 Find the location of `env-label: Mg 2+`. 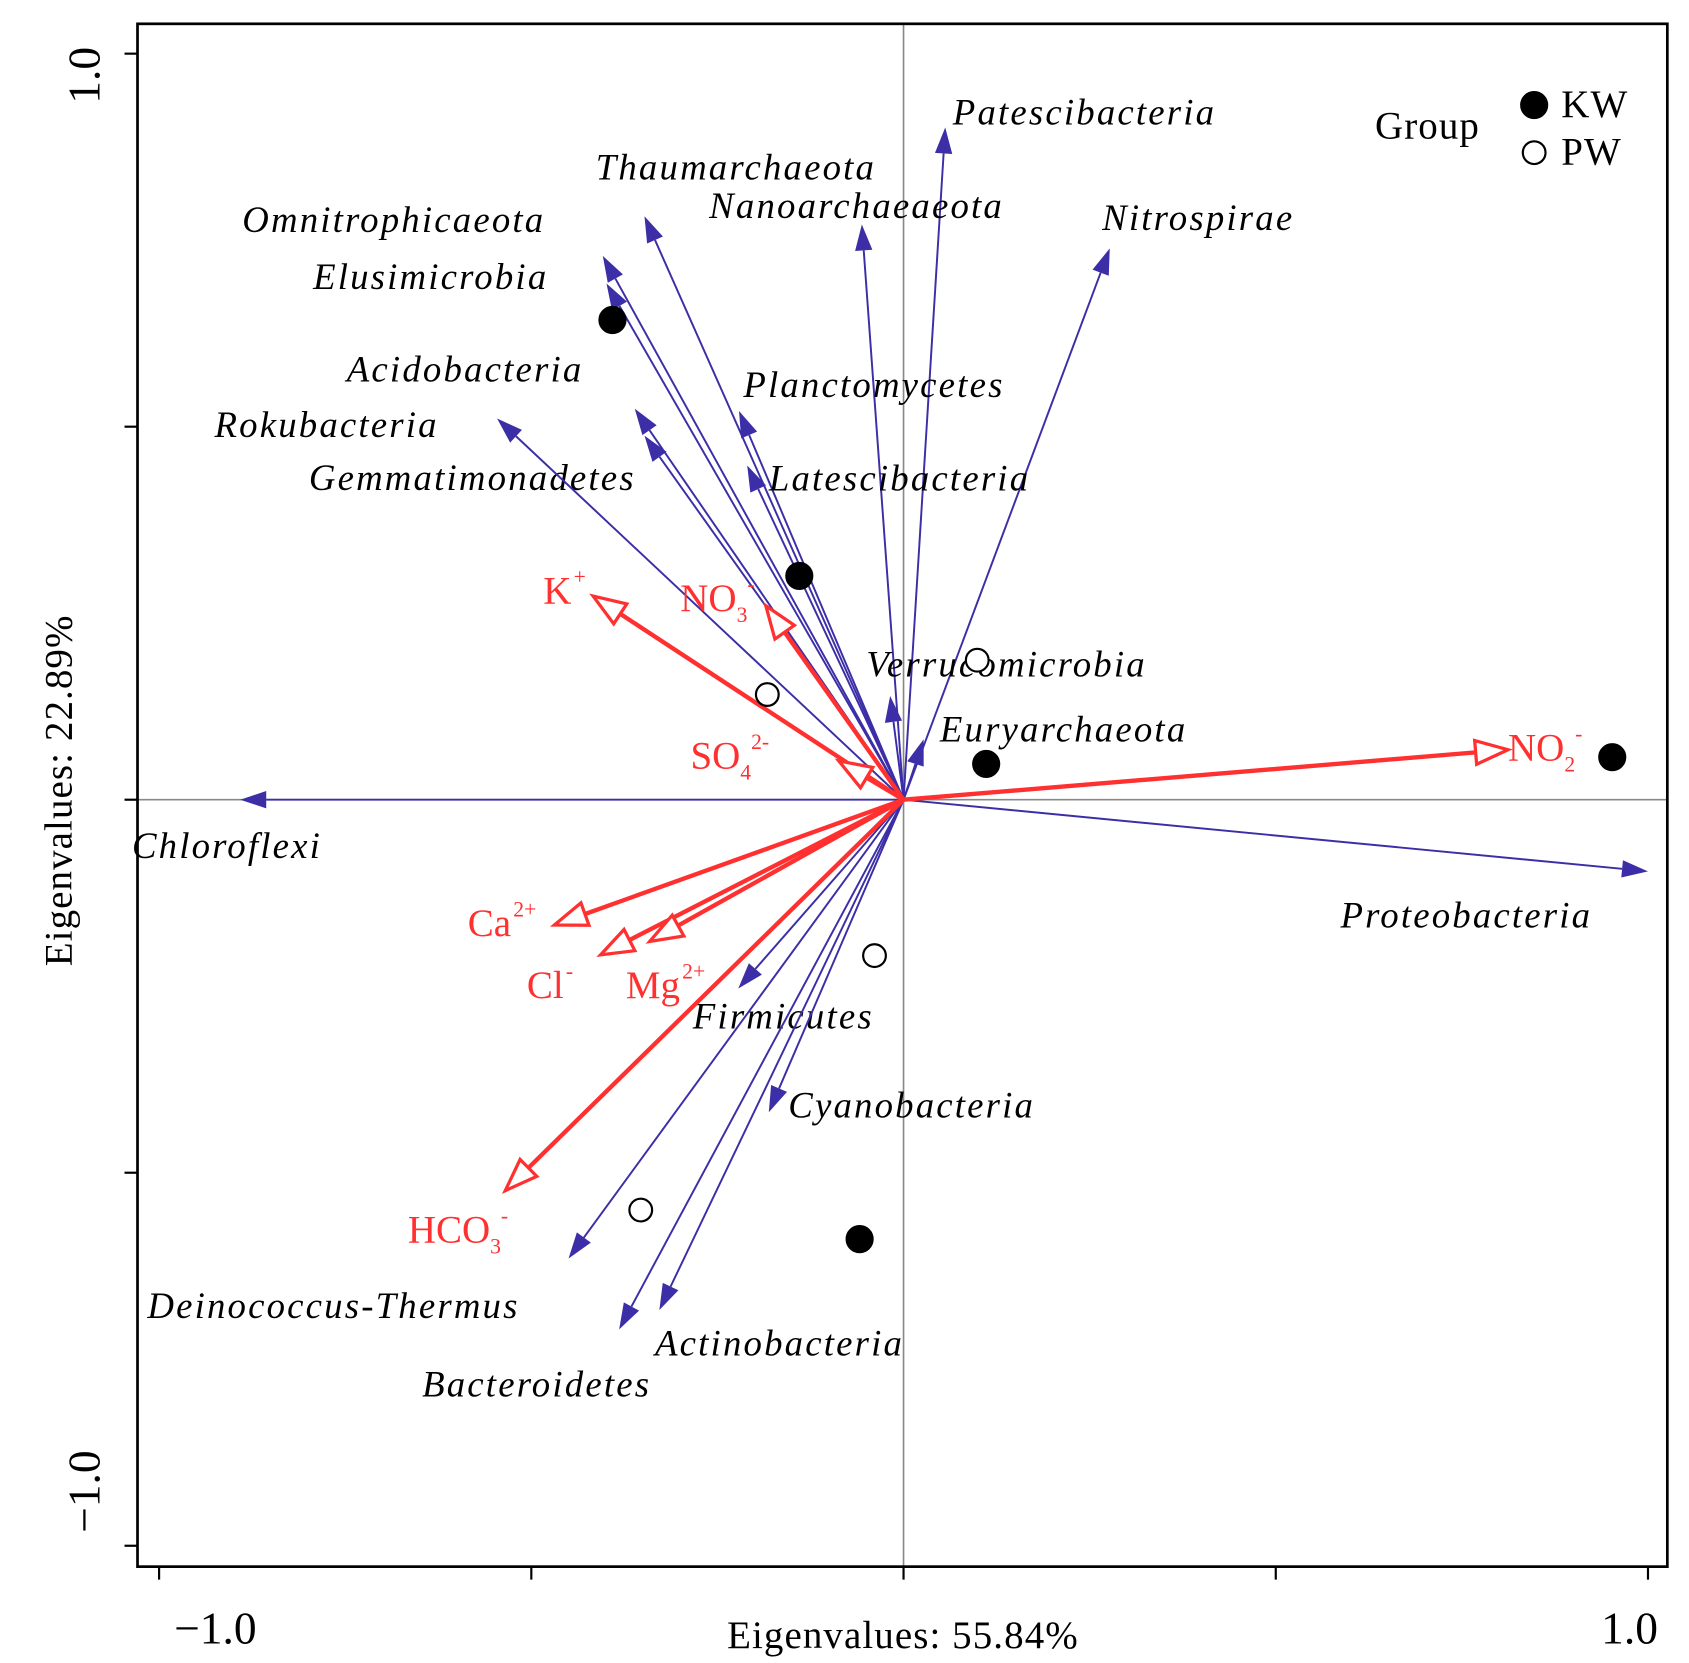

env-label: Mg 2+ is located at coordinates (665, 982).